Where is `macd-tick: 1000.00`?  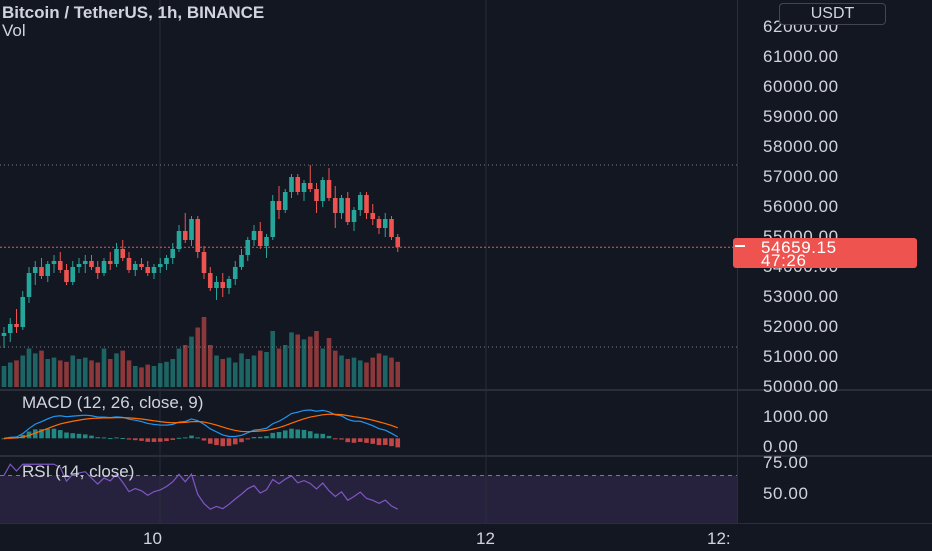 macd-tick: 1000.00 is located at coordinates (796, 416).